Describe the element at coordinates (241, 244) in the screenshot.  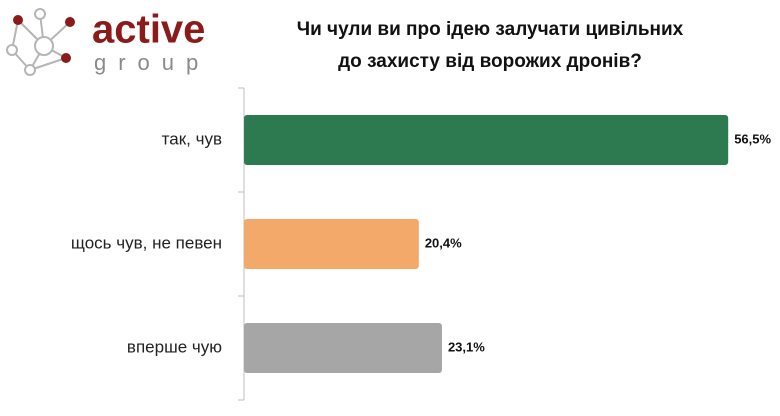
I see `axis-ticks` at that location.